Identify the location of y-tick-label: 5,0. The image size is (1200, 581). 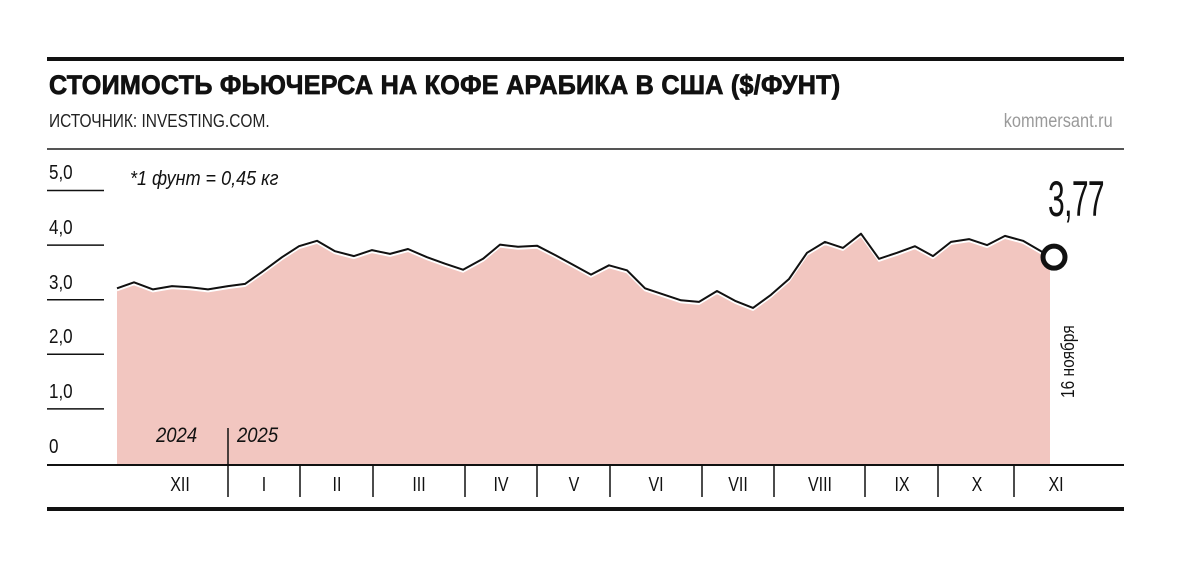
(61, 173).